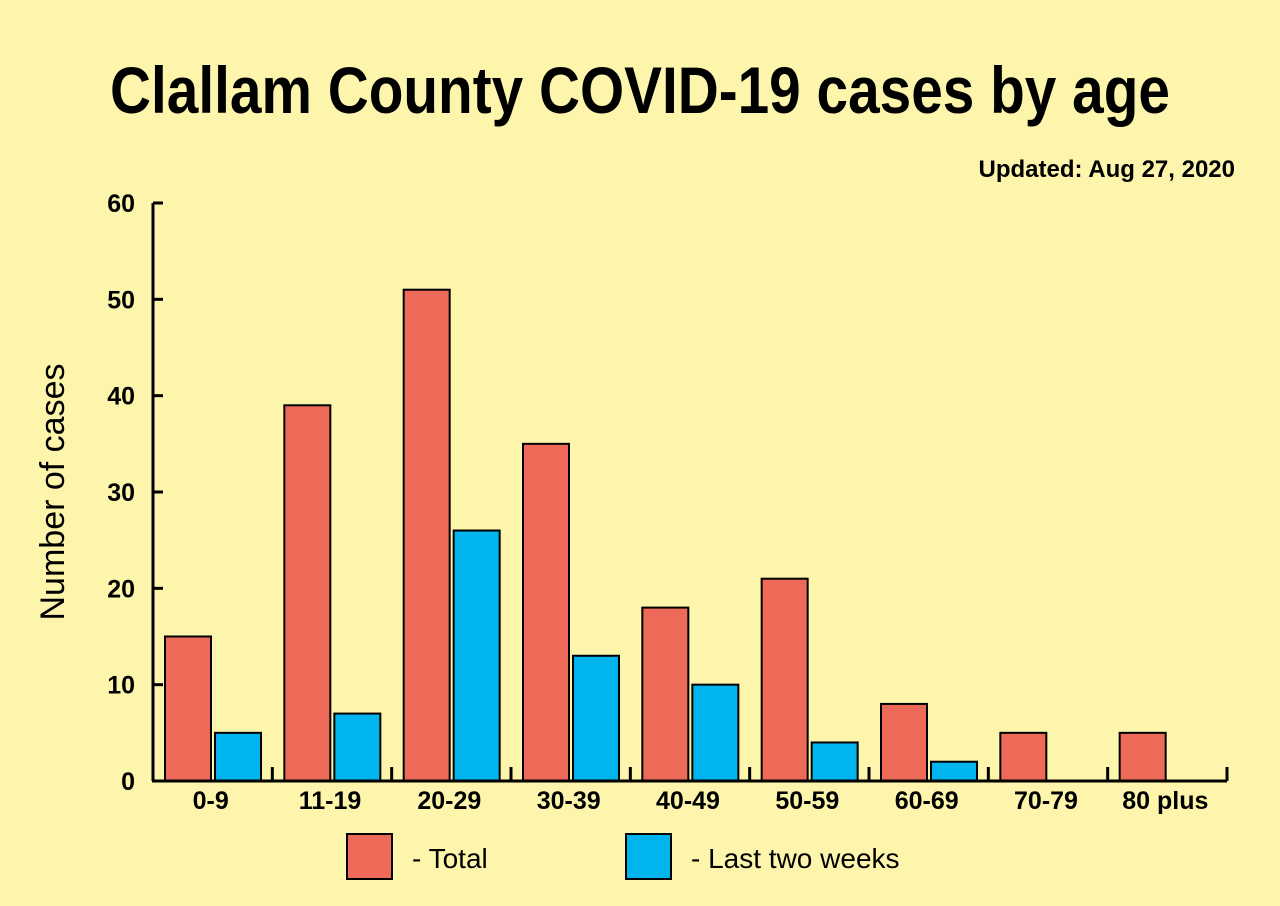 The height and width of the screenshot is (906, 1280). I want to click on x-tick-label: 30-39, so click(569, 801).